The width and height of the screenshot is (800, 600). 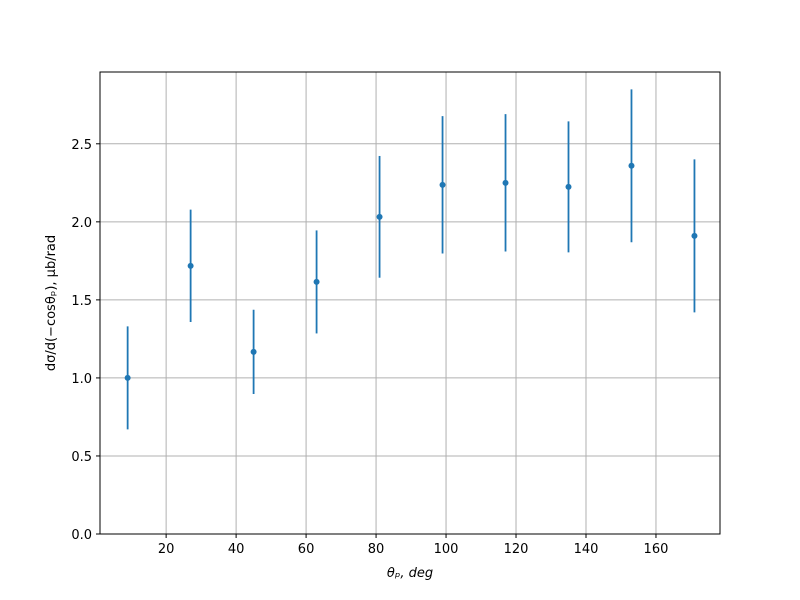 What do you see at coordinates (81, 301) in the screenshot?
I see `y-tick-label: 1.5` at bounding box center [81, 301].